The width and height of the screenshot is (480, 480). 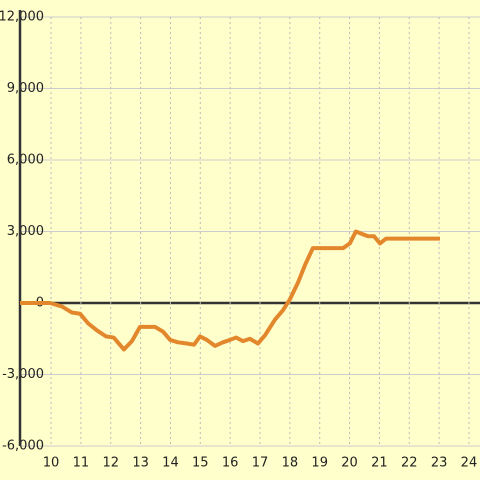 I want to click on y-tick-label: -3,000, so click(x=23, y=374).